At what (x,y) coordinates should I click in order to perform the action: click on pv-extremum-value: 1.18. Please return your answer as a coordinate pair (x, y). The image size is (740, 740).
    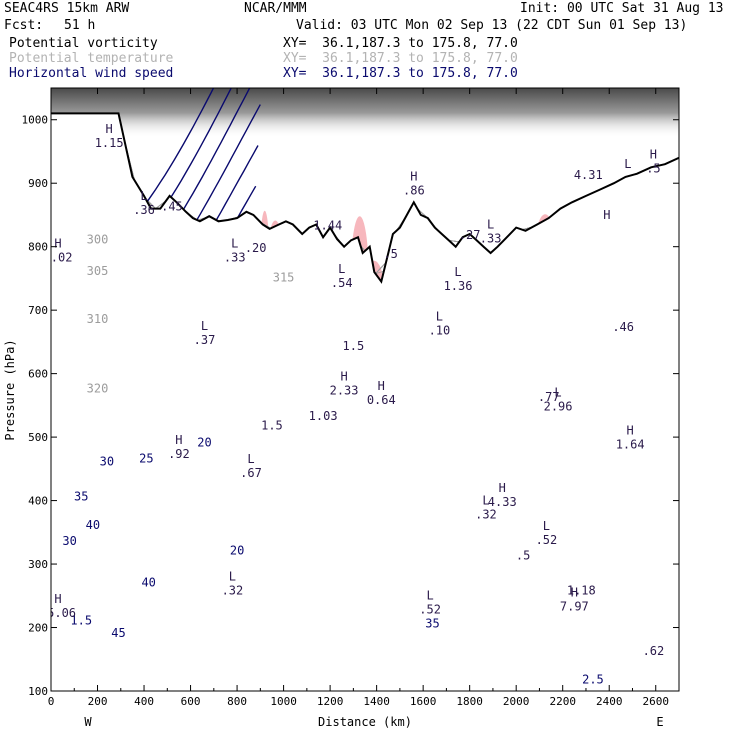
    Looking at the image, I should click on (581, 591).